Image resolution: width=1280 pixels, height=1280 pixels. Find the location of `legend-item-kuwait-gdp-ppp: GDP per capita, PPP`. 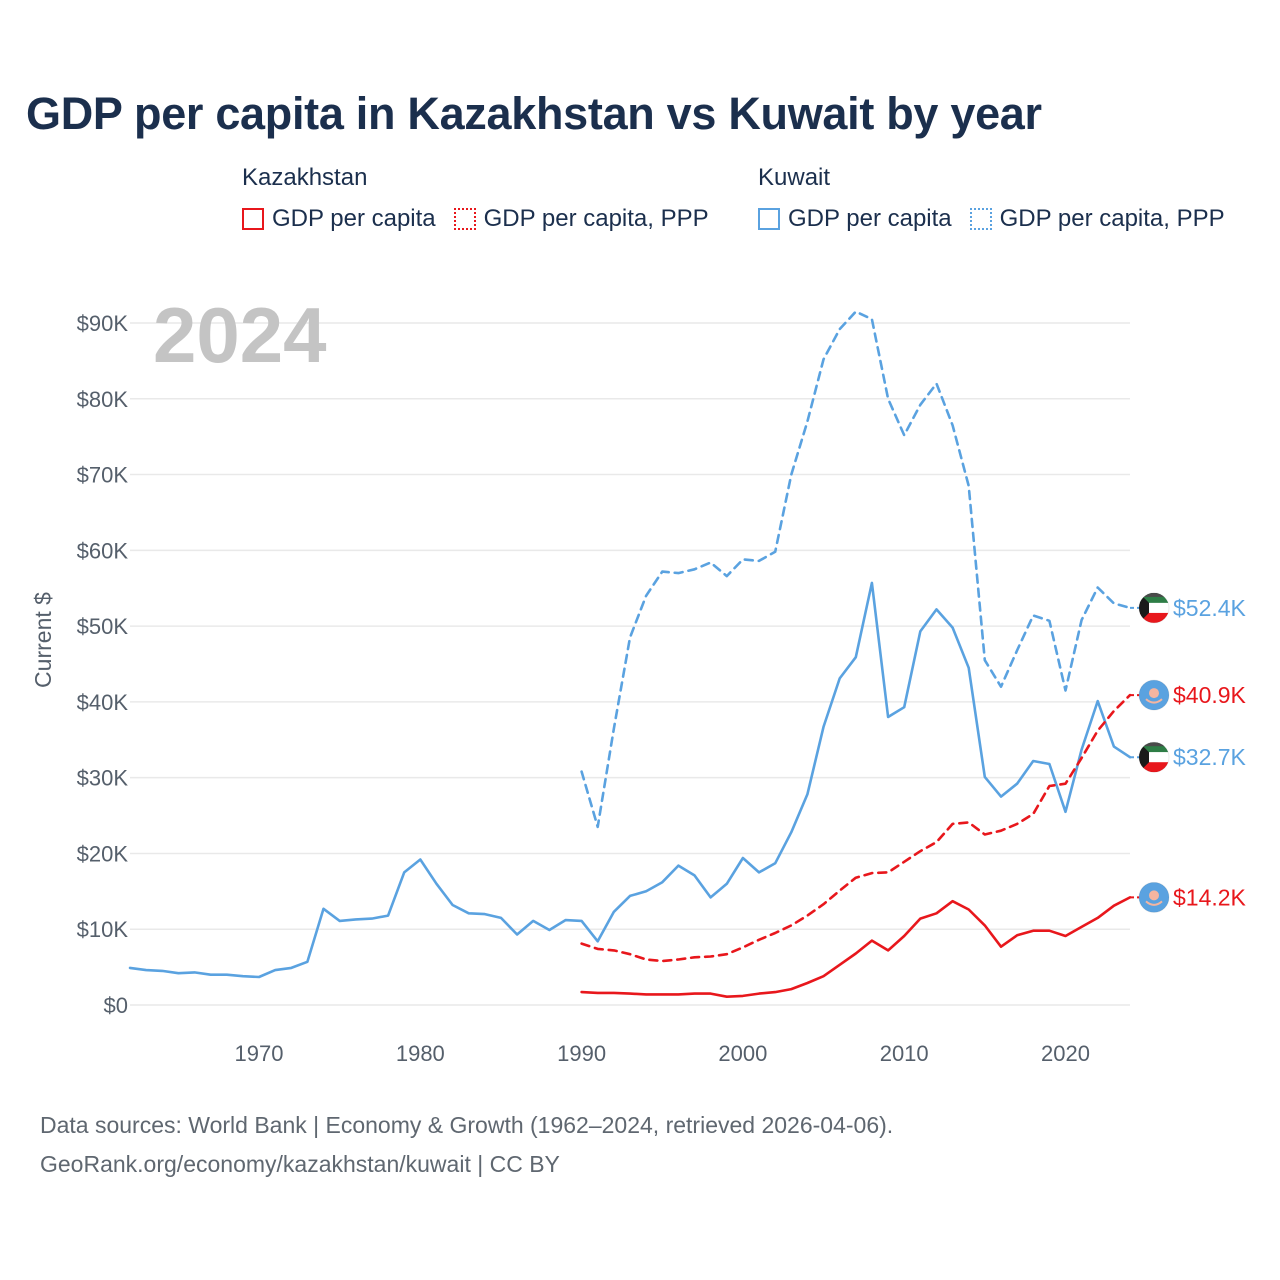

legend-item-kuwait-gdp-ppp: GDP per capita, PPP is located at coordinates (1097, 219).